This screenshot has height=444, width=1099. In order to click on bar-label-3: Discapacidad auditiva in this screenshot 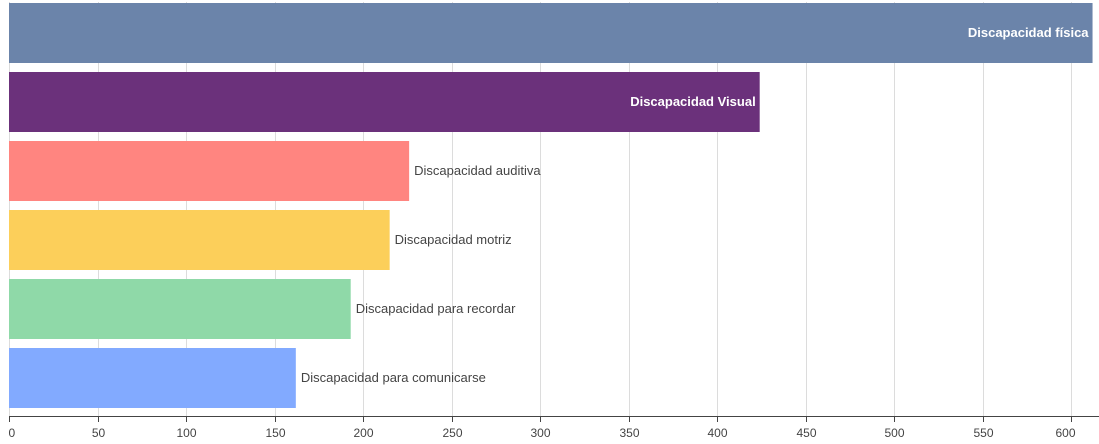, I will do `click(477, 170)`.